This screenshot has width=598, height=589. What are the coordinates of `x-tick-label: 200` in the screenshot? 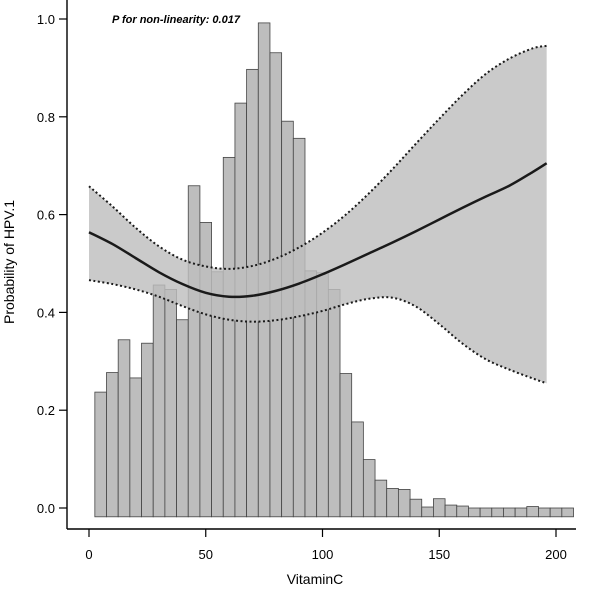 It's located at (556, 554).